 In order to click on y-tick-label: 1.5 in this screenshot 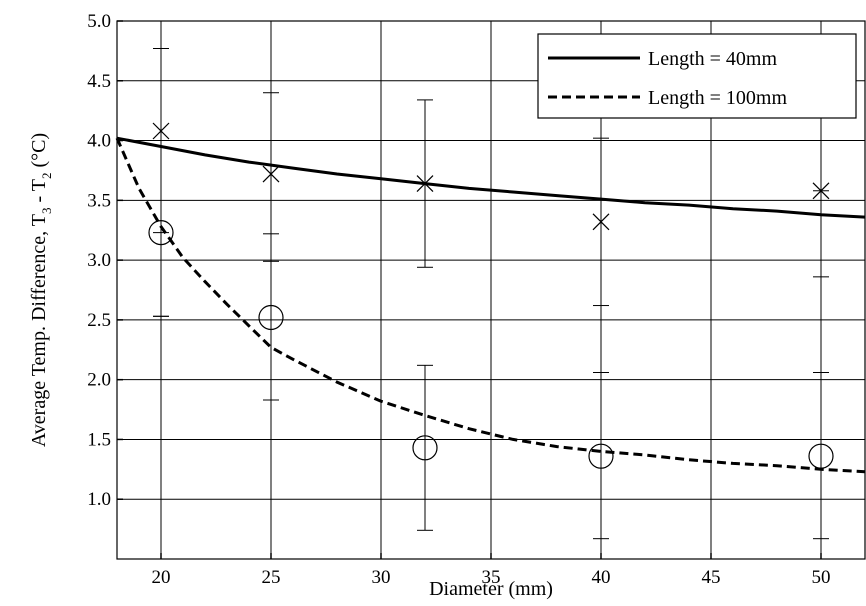, I will do `click(99, 439)`.